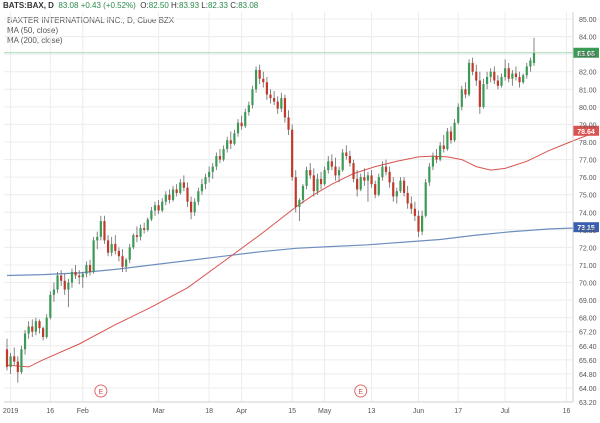 This screenshot has height=423, width=600. I want to click on y-tick-label: 82.00, so click(588, 73).